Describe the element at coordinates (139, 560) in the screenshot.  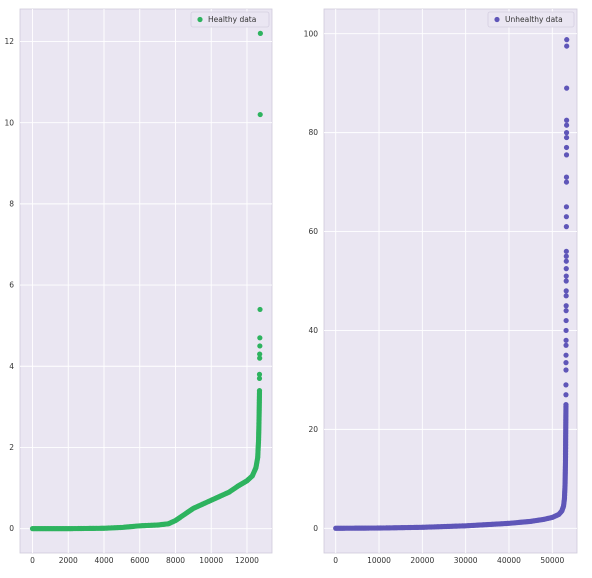
I see `x-tick-label: 6000` at that location.